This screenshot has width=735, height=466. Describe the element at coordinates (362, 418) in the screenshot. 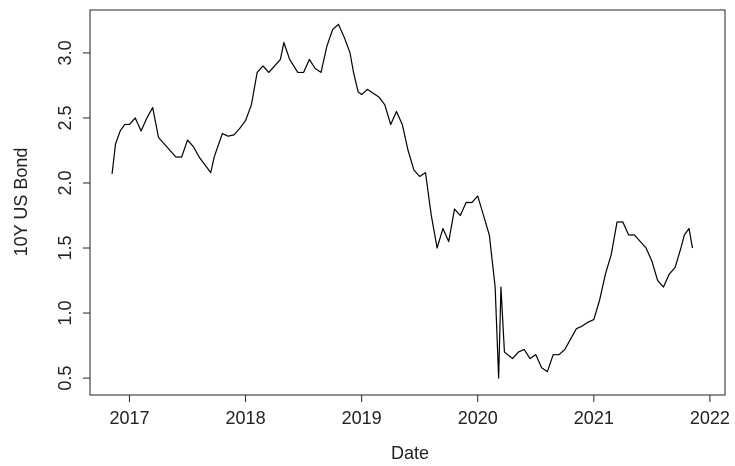

I see `x-tick-label: 2019` at that location.